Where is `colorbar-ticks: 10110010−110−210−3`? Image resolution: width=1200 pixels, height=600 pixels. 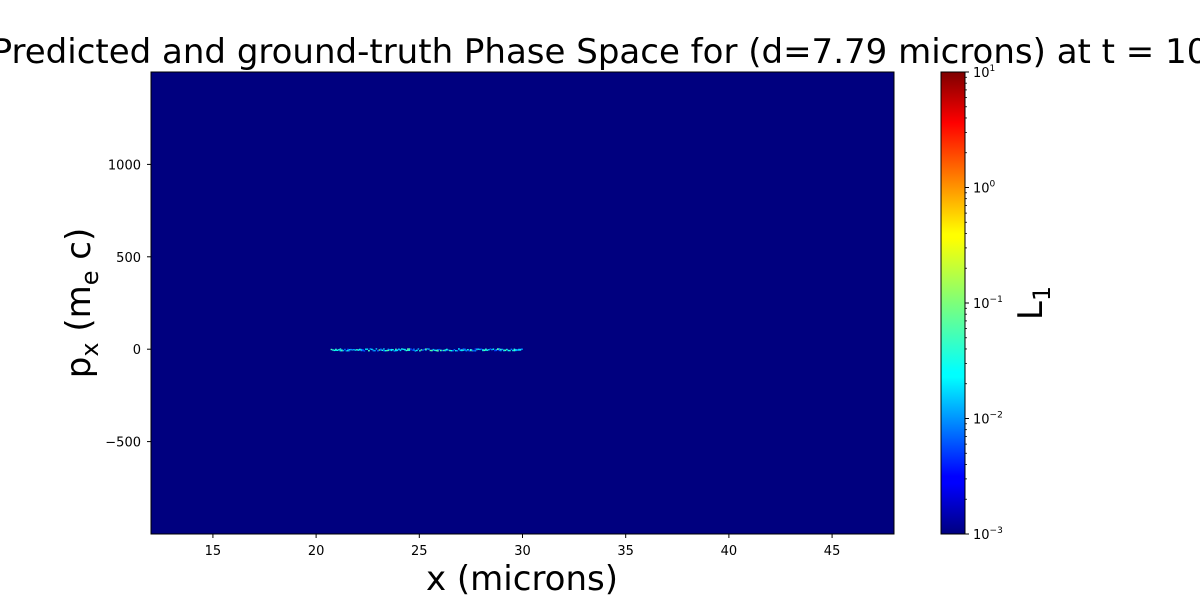
colorbar-ticks: 10110010−110−210−3 is located at coordinates (984, 303).